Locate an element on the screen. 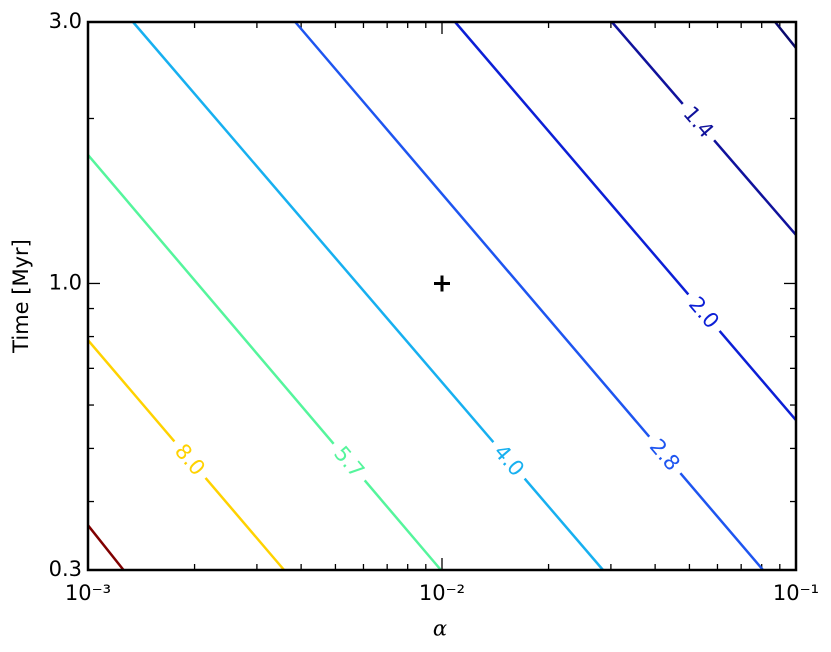 Image resolution: width=831 pixels, height=652 pixels. x-axis-label: α is located at coordinates (440, 629).